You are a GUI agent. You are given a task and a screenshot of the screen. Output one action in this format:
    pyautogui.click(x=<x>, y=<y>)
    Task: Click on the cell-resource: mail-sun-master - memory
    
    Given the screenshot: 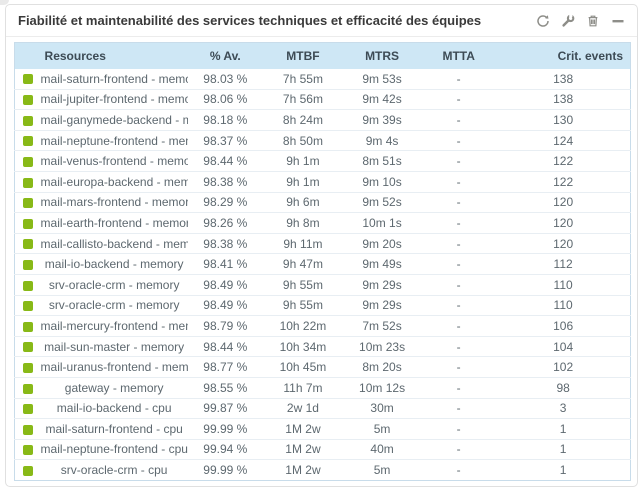 What is the action you would take?
    pyautogui.click(x=114, y=346)
    